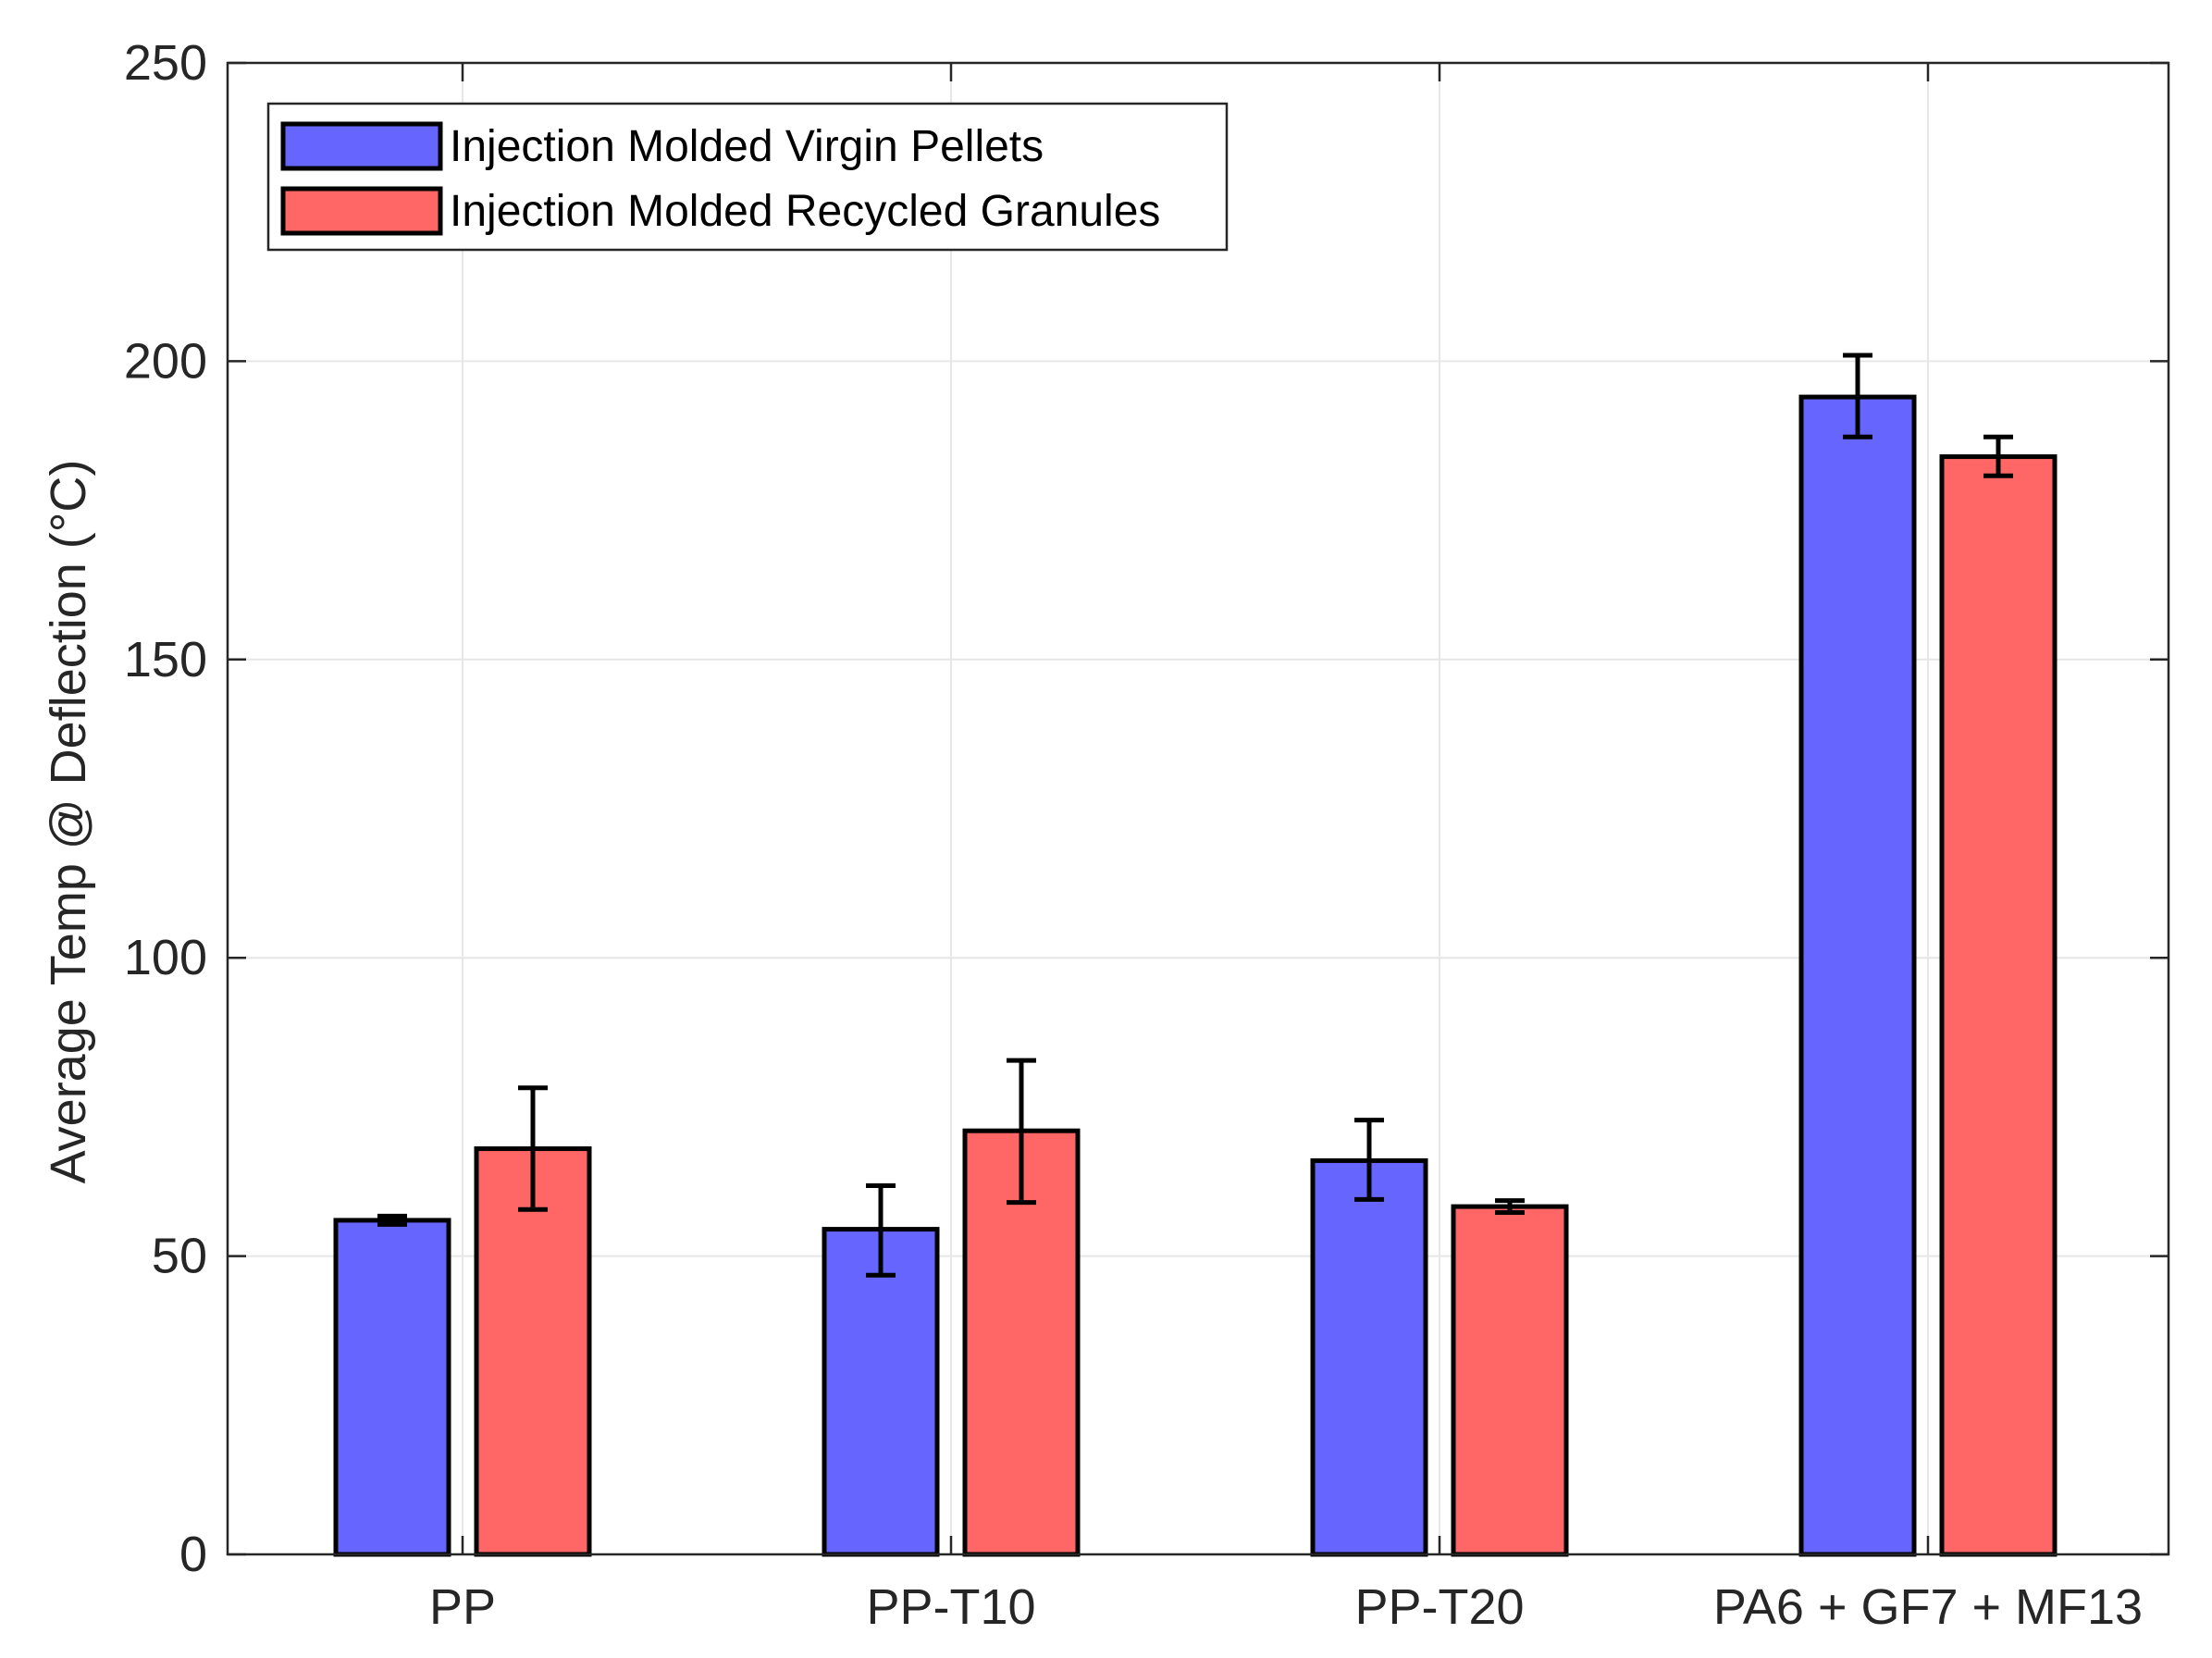  I want to click on x-tick-label: PP-T10, so click(950, 1607).